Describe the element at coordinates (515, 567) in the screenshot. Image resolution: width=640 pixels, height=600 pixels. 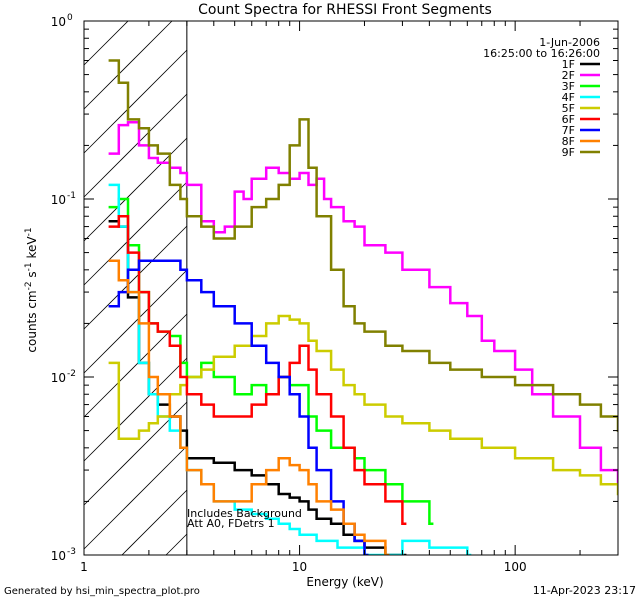
I see `x-tick-label: 100` at that location.